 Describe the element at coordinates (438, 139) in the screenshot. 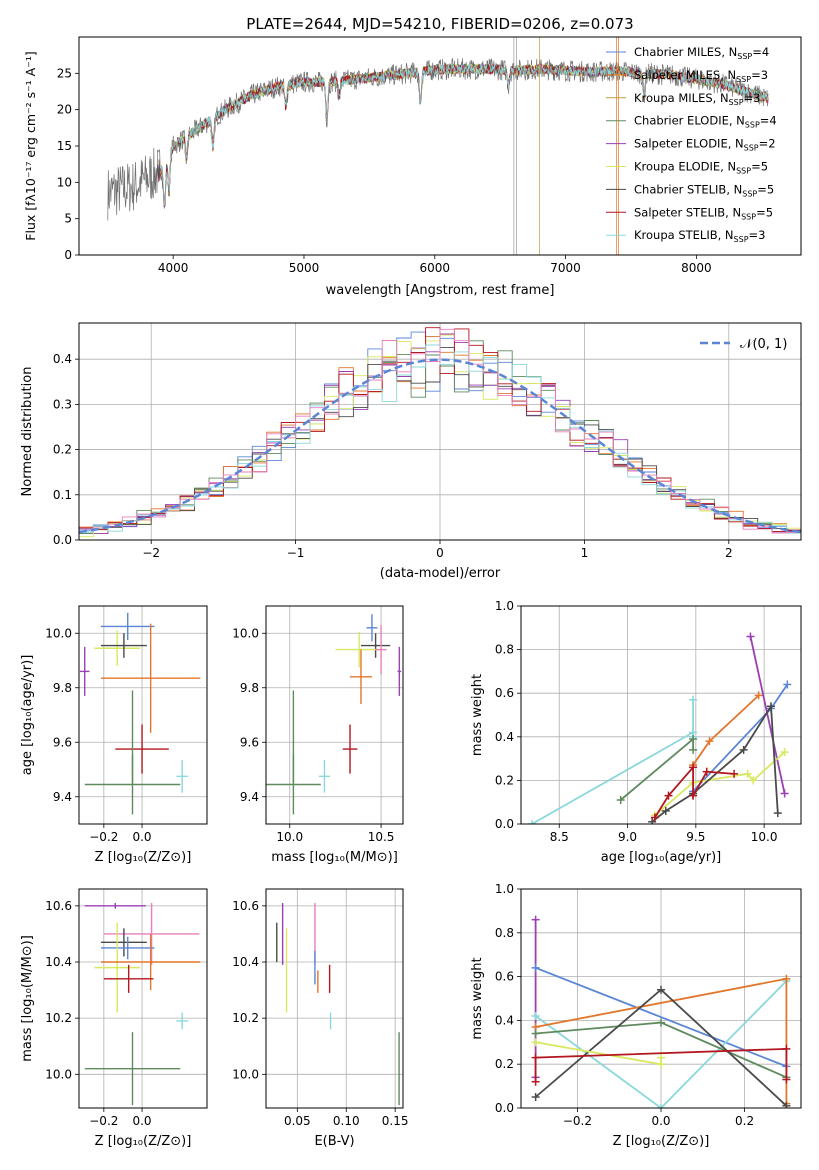

I see `spectrum-line` at that location.